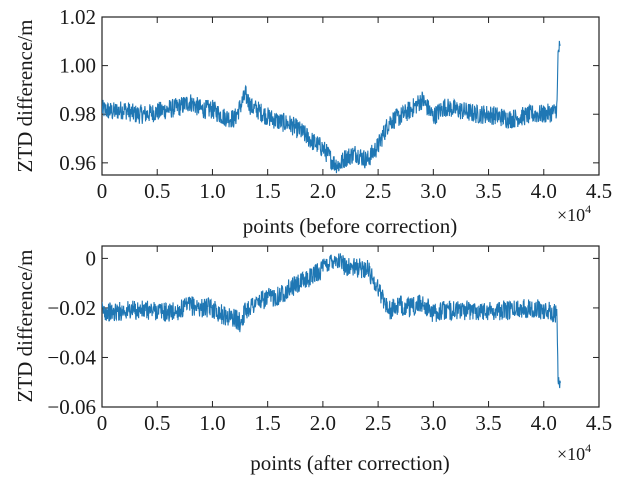 This screenshot has height=479, width=624. Describe the element at coordinates (599, 423) in the screenshot. I see `x-tick-label-bottom: 4.5` at that location.